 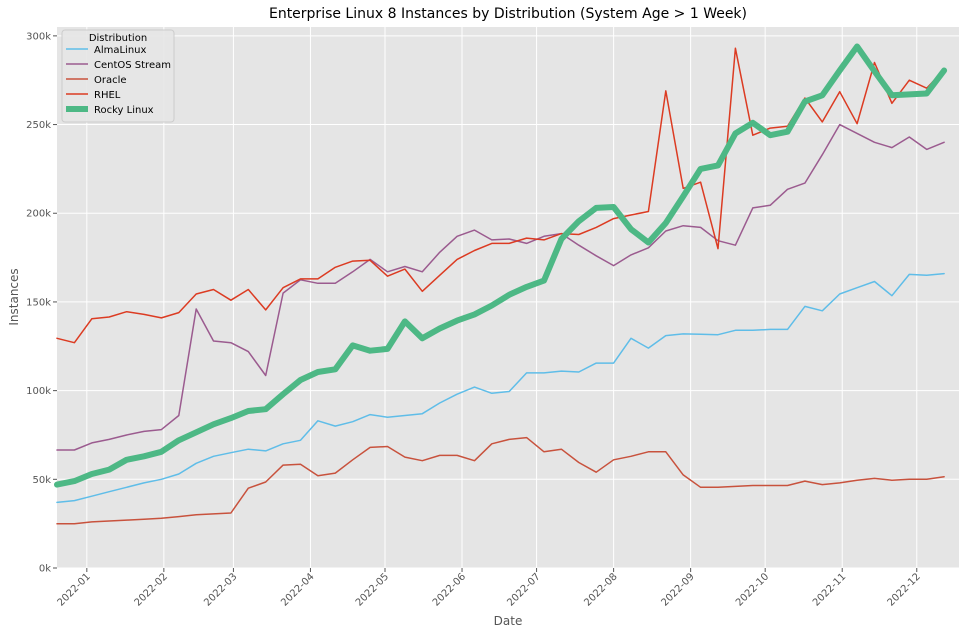 I want to click on x-tick-label: 2022-10, so click(x=752, y=589).